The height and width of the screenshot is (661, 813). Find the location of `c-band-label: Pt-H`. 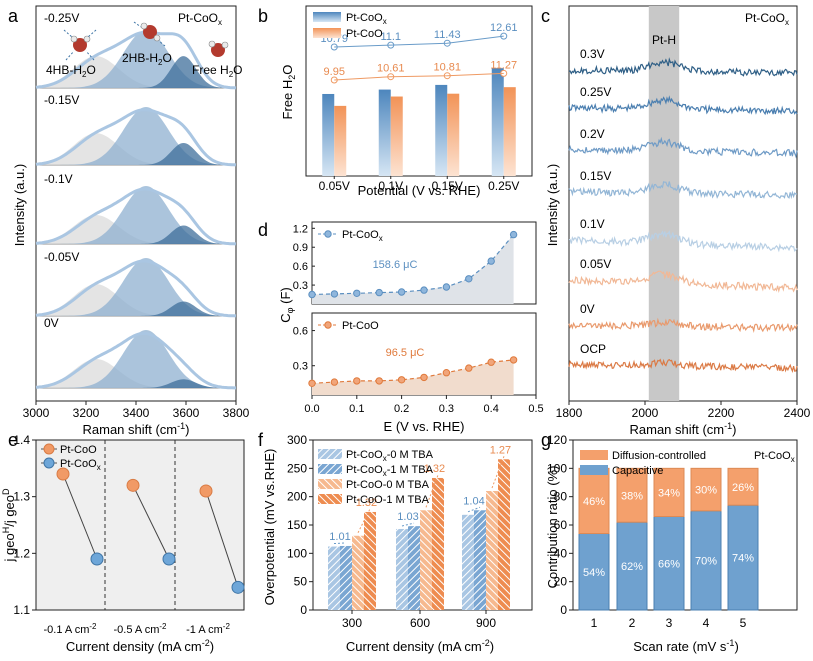

c-band-label: Pt-H is located at coordinates (664, 40).